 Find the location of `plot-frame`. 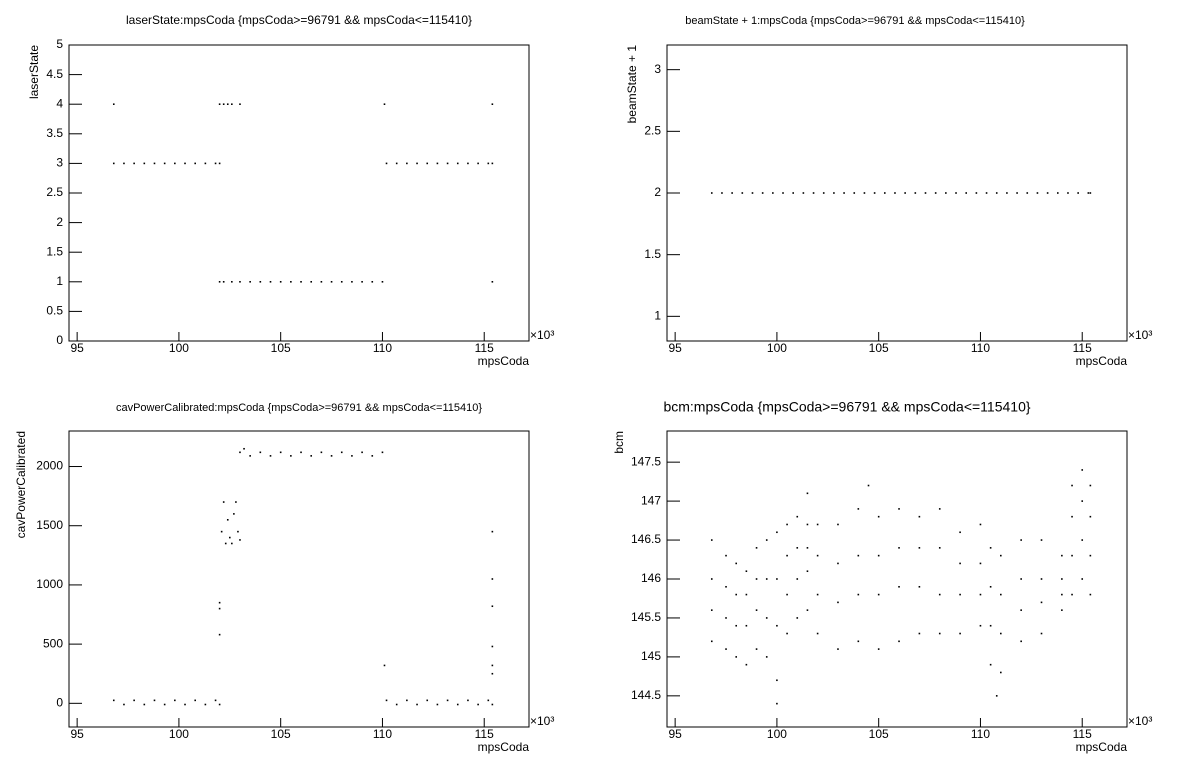

plot-frame is located at coordinates (897, 579).